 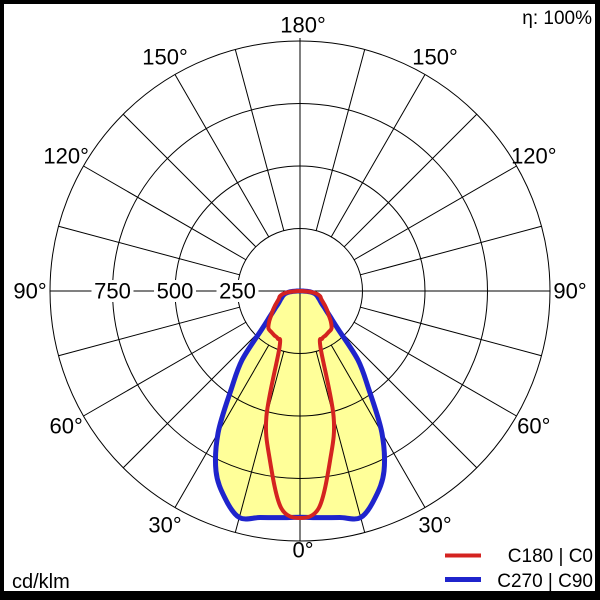 I want to click on radial-tick-label-750: 750, so click(x=112, y=291).